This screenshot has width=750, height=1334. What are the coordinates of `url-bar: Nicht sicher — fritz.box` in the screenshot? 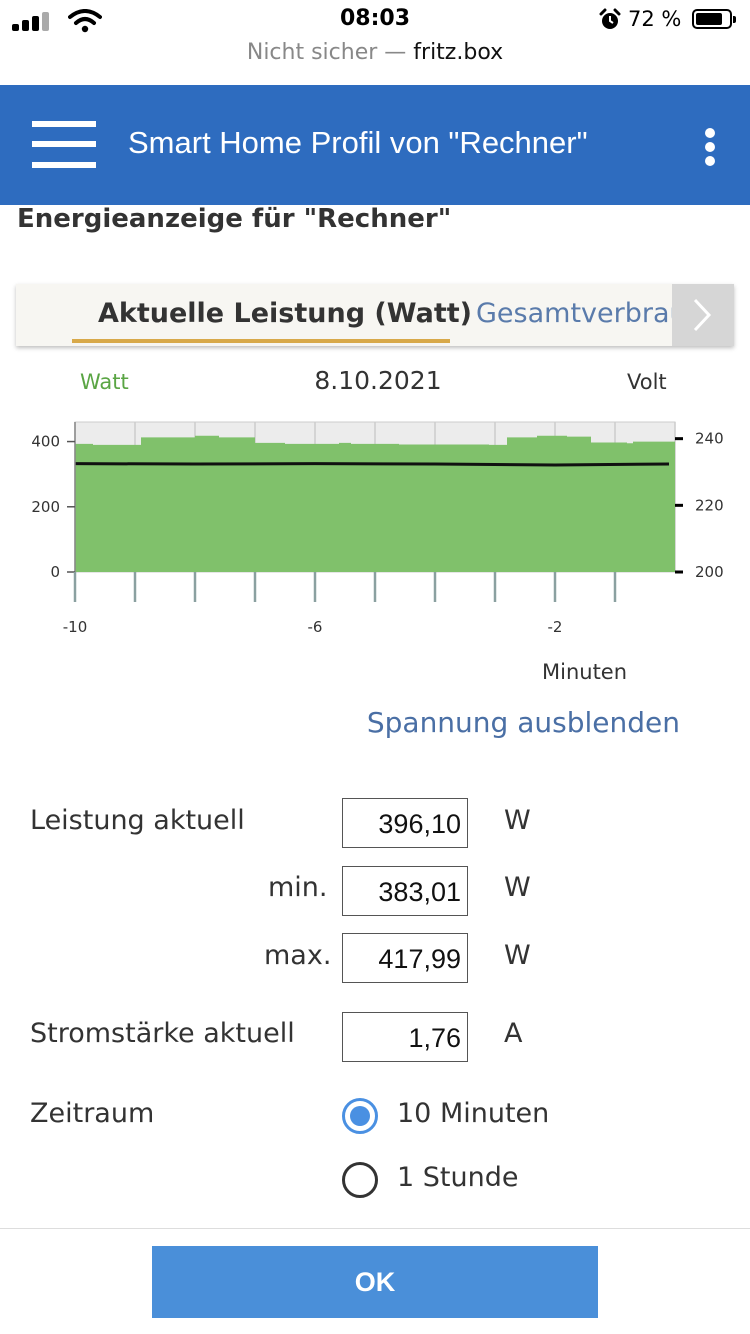 It's located at (375, 52).